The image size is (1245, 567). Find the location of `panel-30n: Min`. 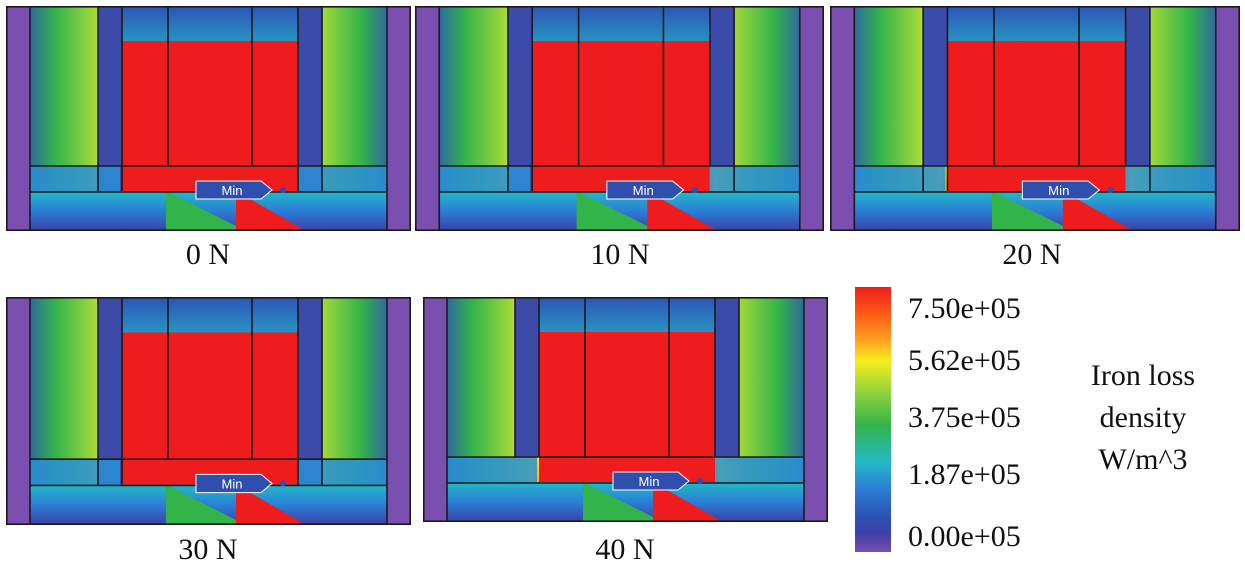

panel-30n: Min is located at coordinates (208, 411).